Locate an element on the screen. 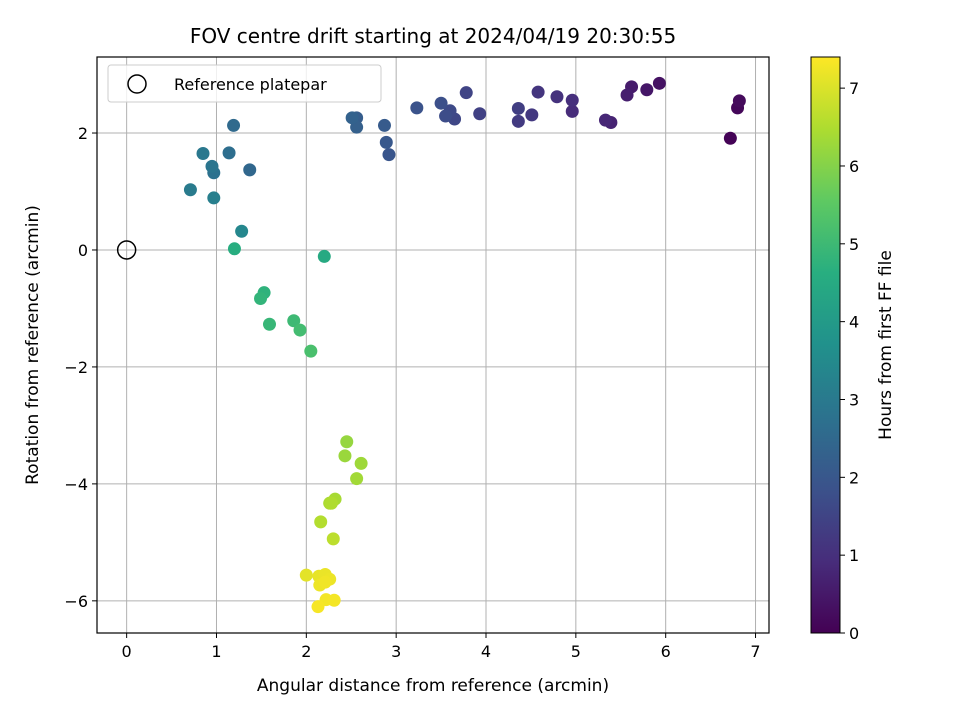 This screenshot has width=960, height=720. colorbar-tick-label: 0 is located at coordinates (854, 633).